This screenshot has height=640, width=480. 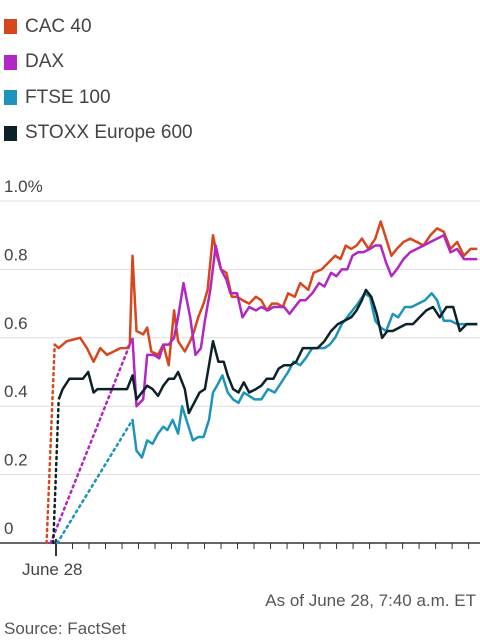 I want to click on y-tick-label: 0.2, so click(x=16, y=460).